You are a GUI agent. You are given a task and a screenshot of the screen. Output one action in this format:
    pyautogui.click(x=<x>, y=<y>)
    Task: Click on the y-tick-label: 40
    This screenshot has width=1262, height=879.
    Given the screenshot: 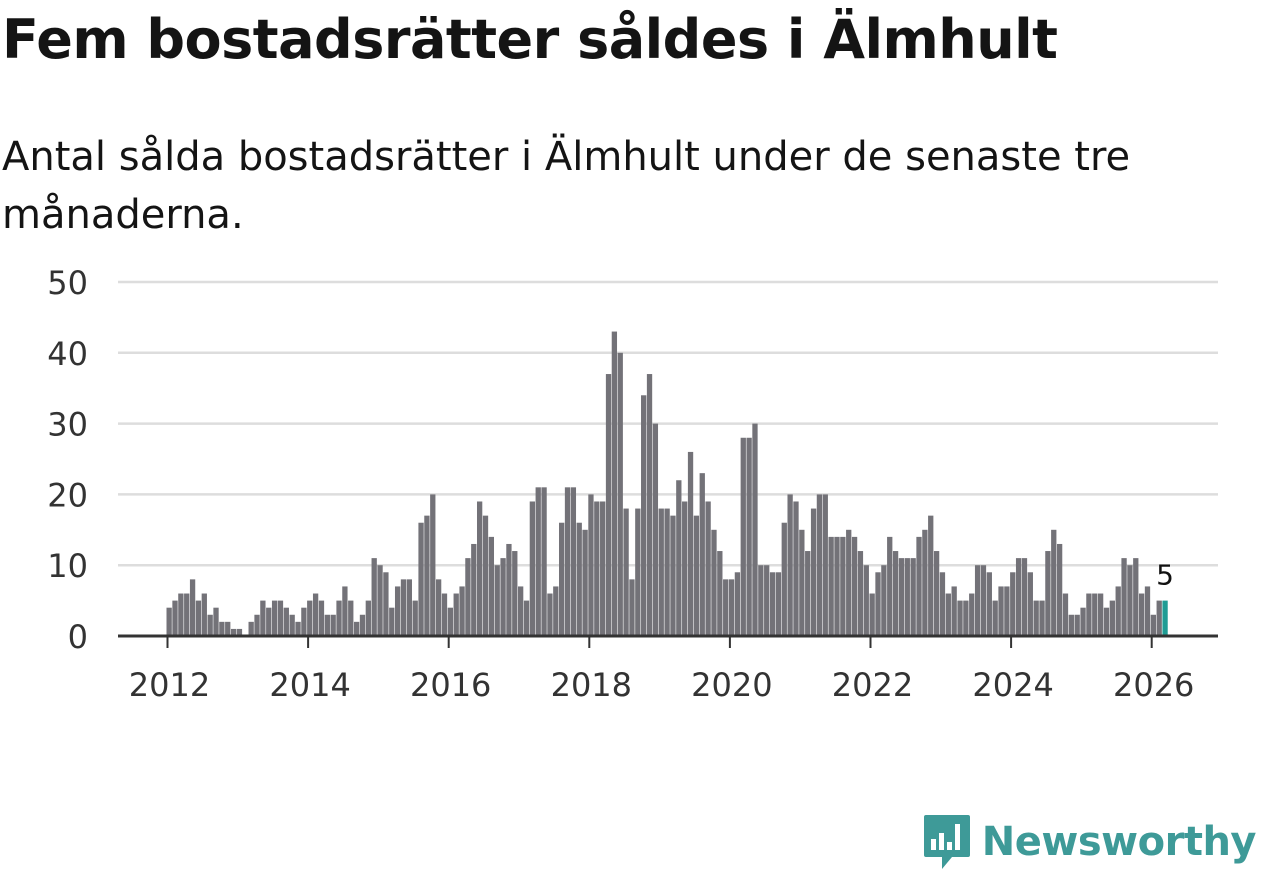 What is the action you would take?
    pyautogui.click(x=67, y=354)
    